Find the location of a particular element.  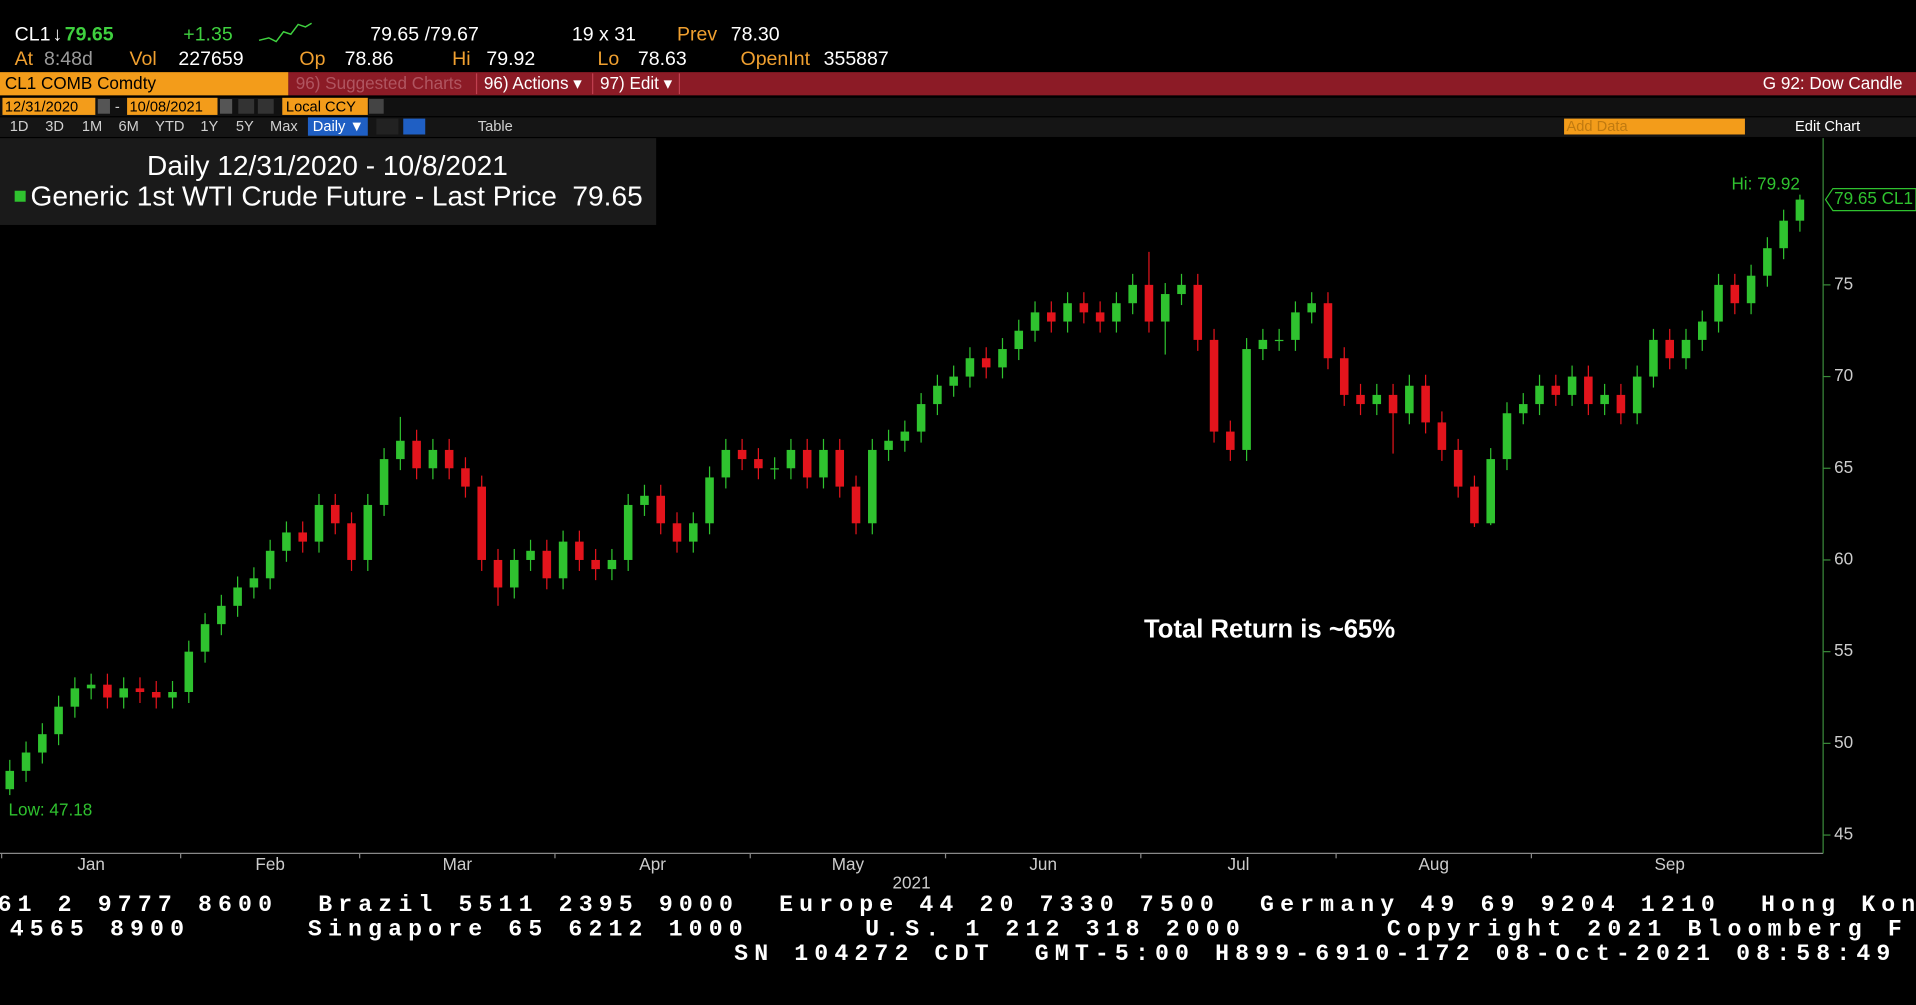

period-button: 3D is located at coordinates (54, 127).